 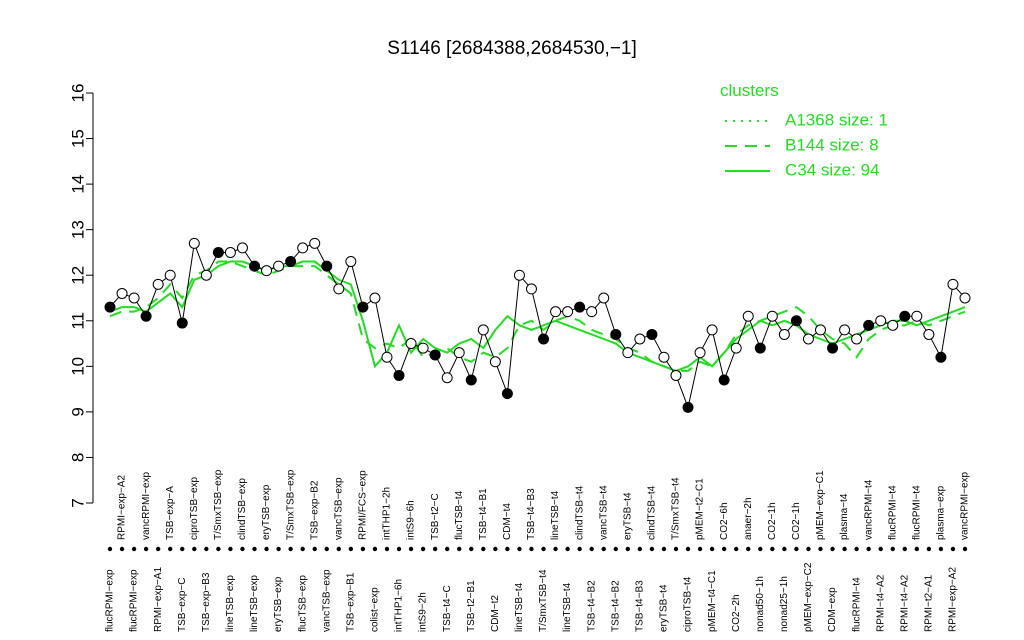 What do you see at coordinates (537, 316) in the screenshot?
I see `cluster-line` at bounding box center [537, 316].